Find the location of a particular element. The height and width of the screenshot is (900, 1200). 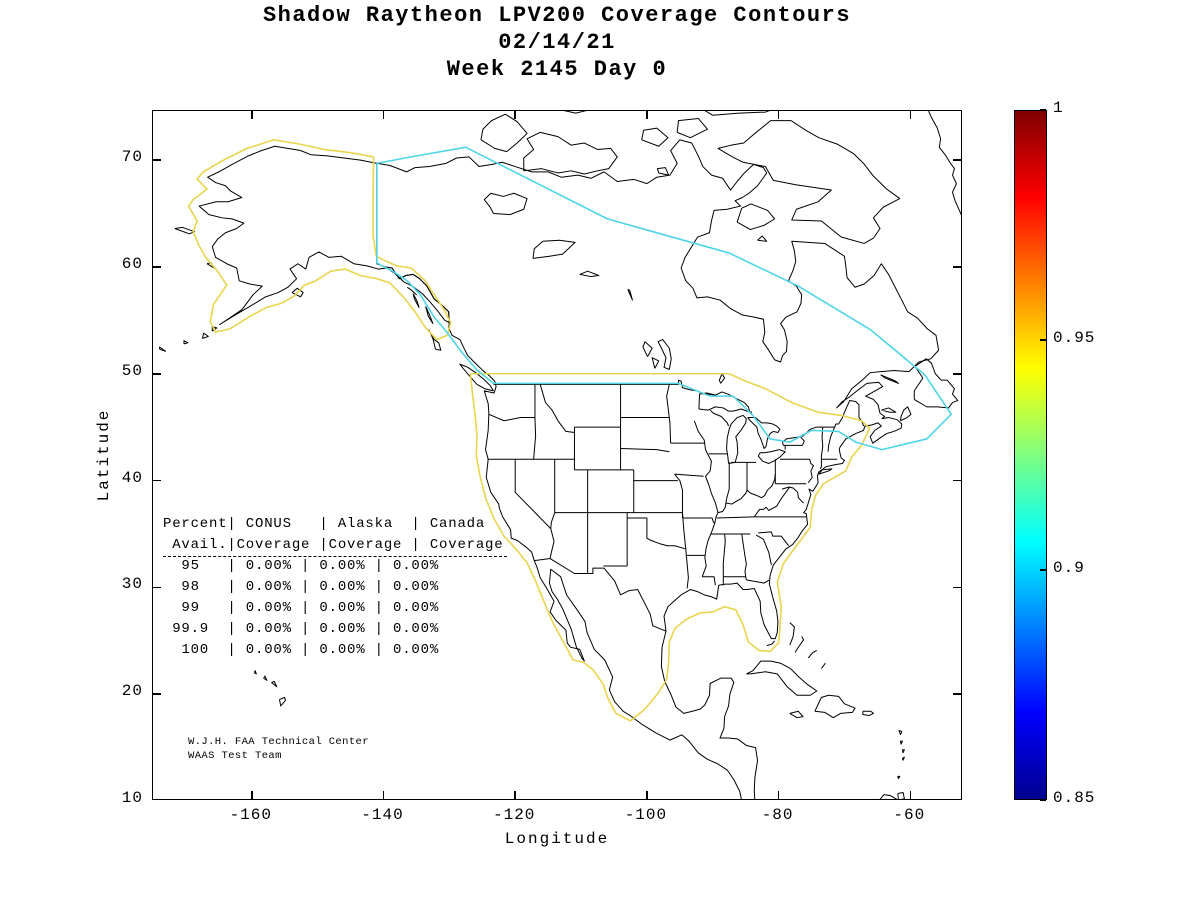

y-tick-label: 60 is located at coordinates (132, 263).